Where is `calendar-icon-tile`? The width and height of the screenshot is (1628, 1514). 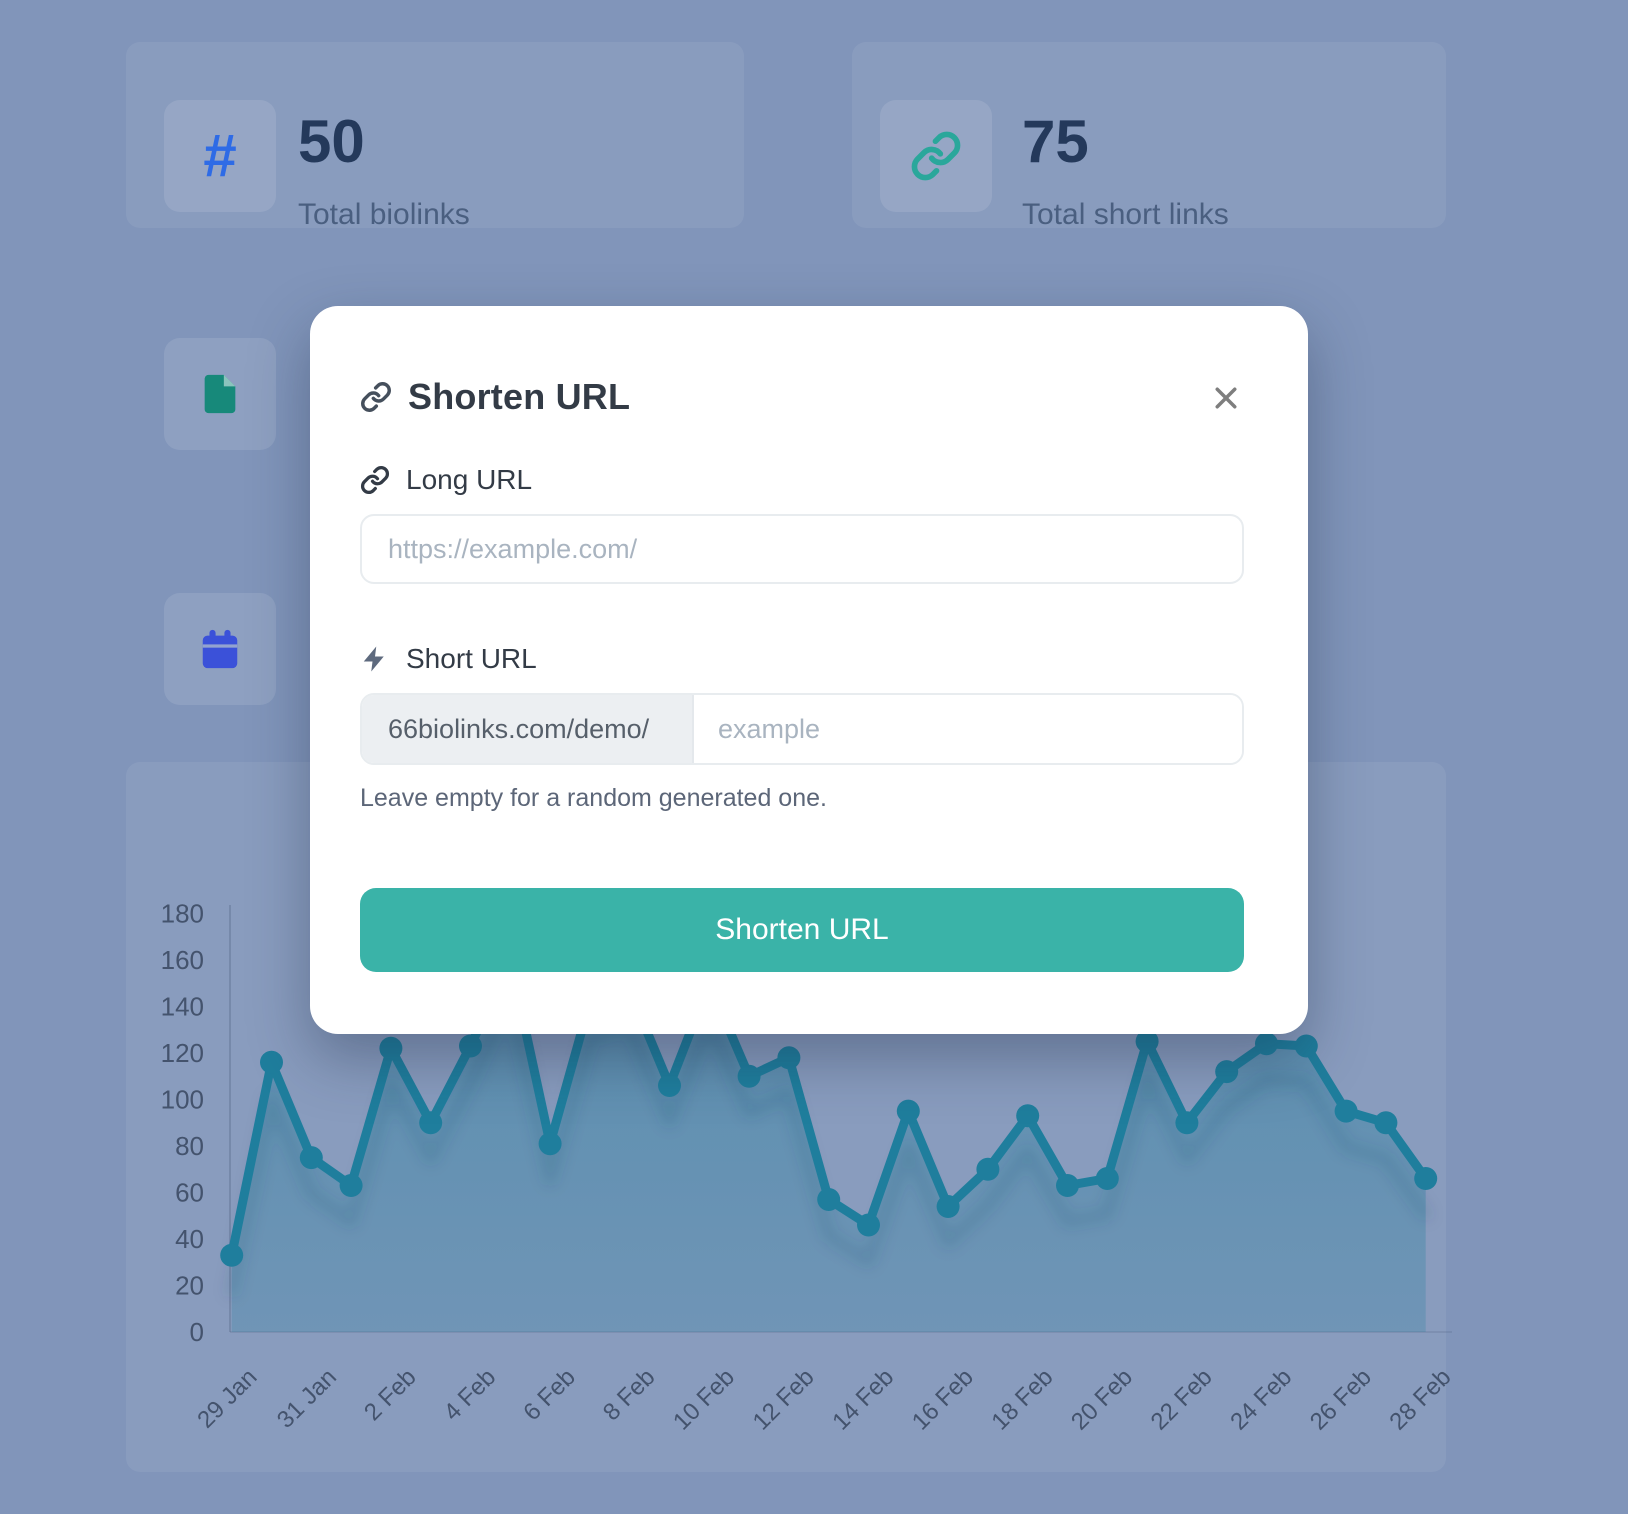
calendar-icon-tile is located at coordinates (220, 649).